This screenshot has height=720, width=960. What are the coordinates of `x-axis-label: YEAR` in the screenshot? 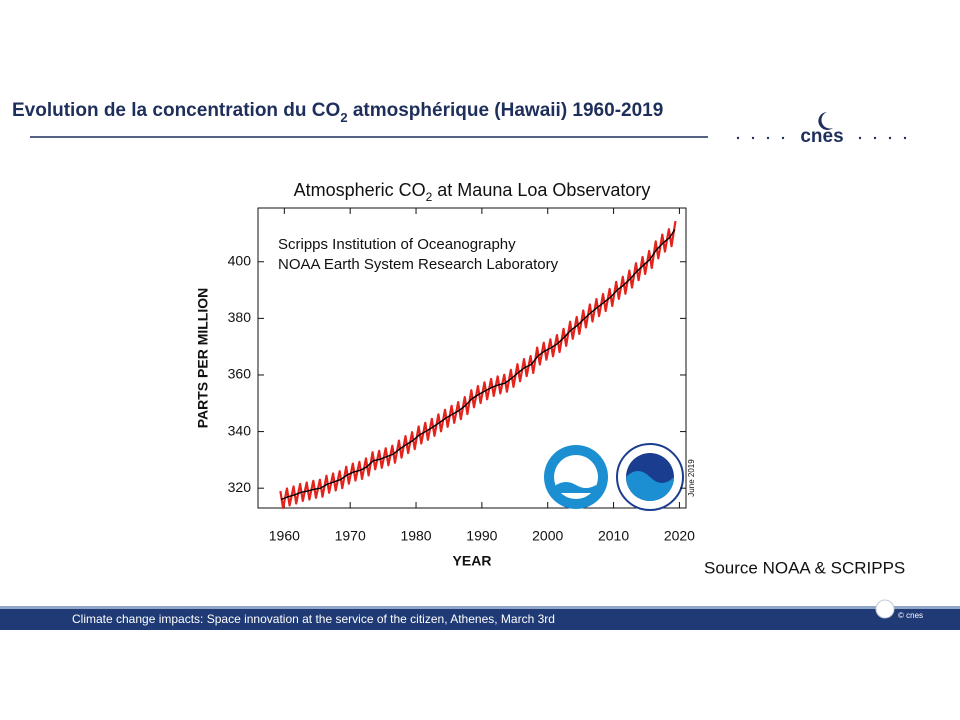 It's located at (472, 561).